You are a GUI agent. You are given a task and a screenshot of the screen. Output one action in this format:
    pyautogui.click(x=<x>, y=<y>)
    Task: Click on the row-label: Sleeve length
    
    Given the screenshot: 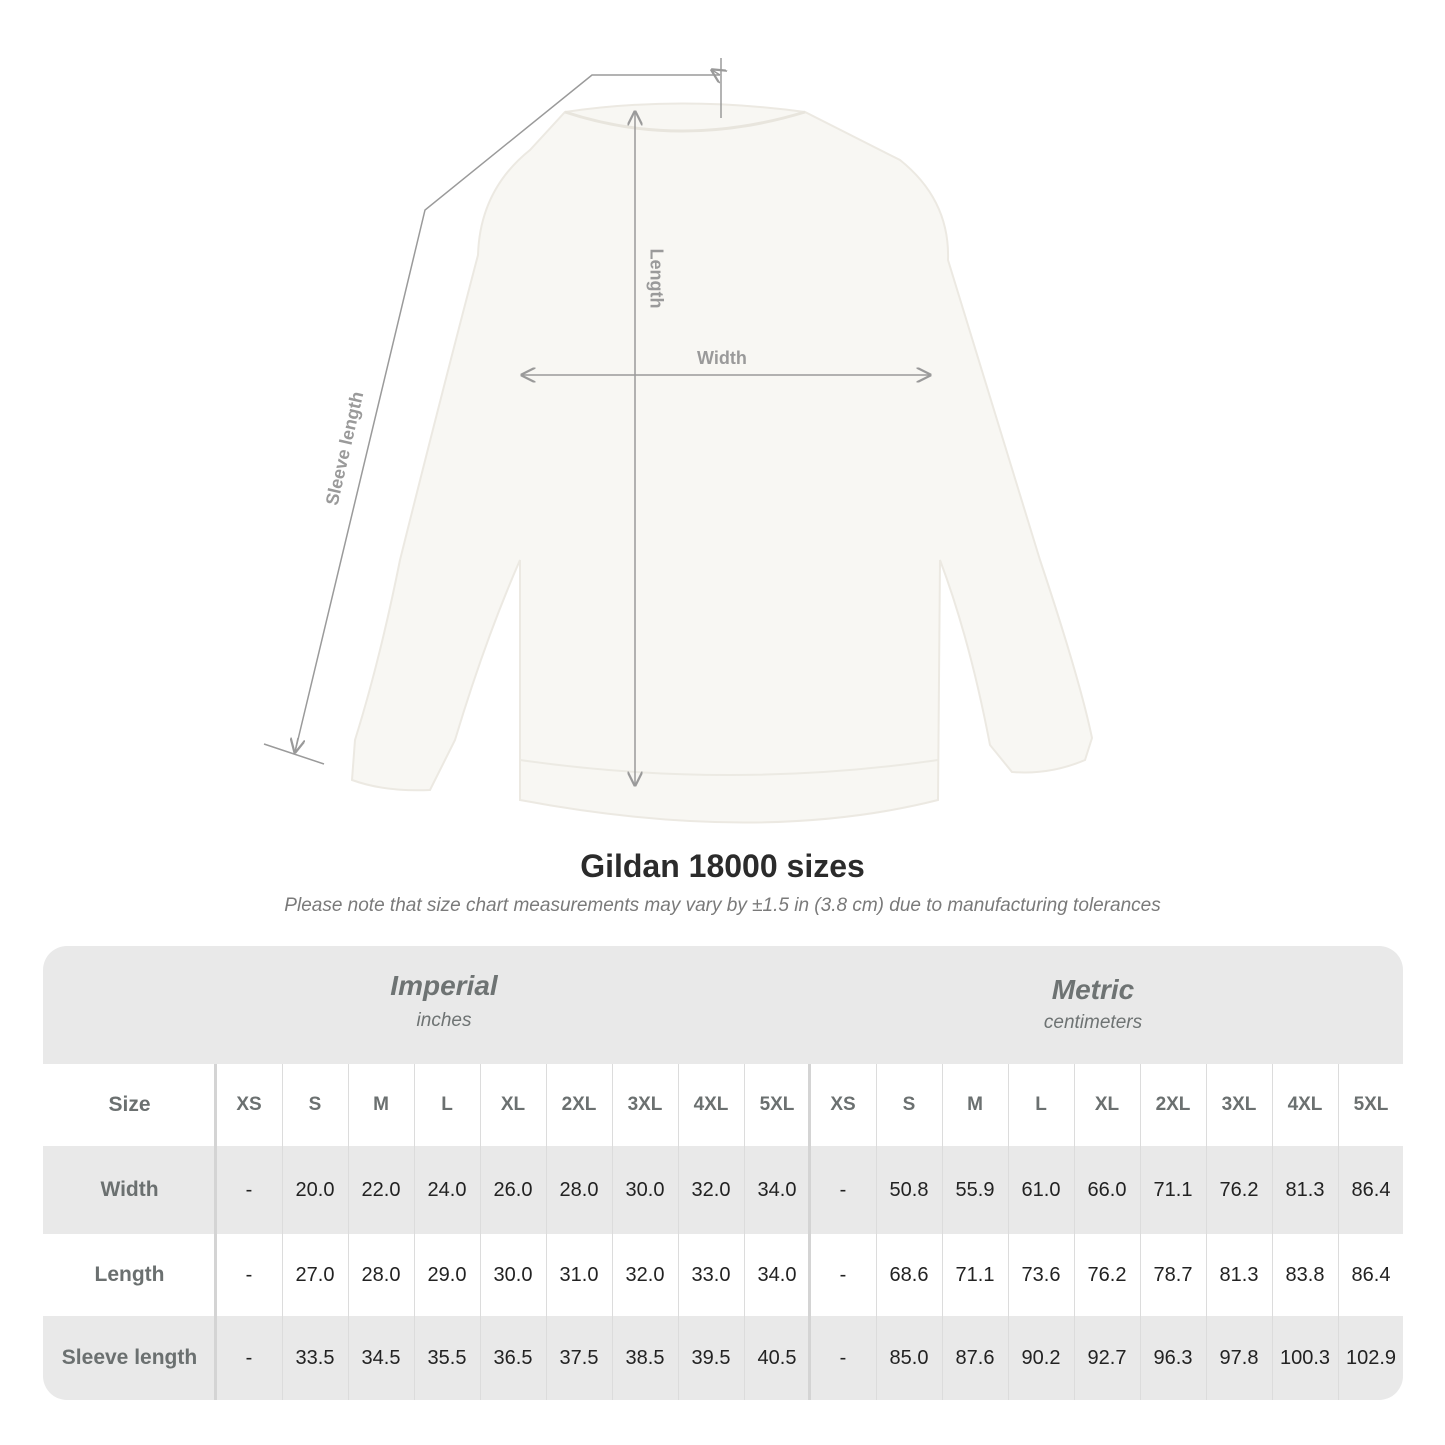 What is the action you would take?
    pyautogui.click(x=129, y=1357)
    